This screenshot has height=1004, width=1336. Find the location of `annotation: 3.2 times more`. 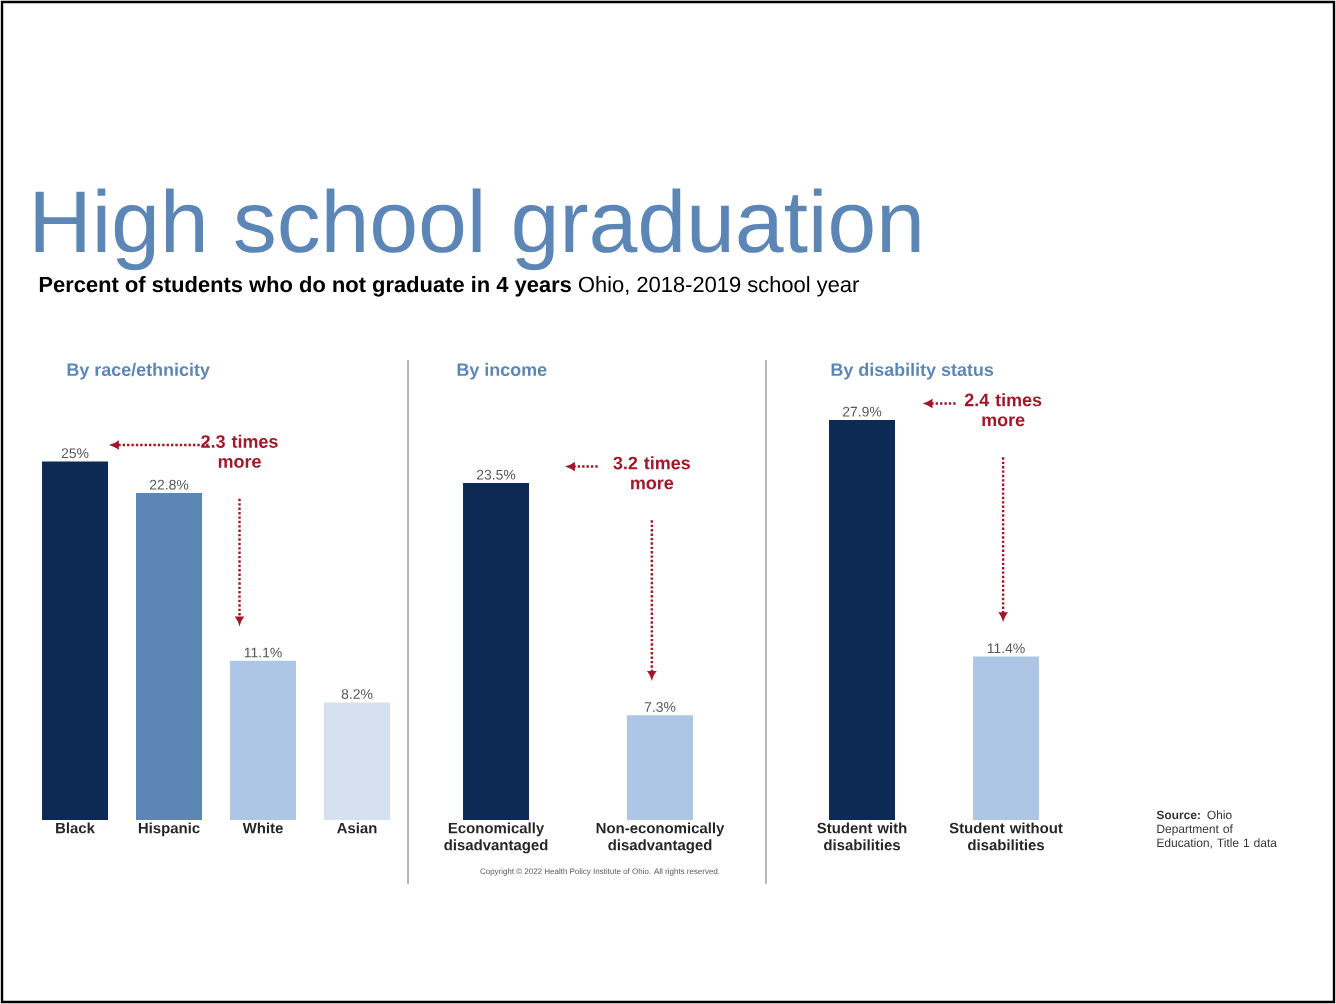

annotation: 3.2 times more is located at coordinates (651, 473).